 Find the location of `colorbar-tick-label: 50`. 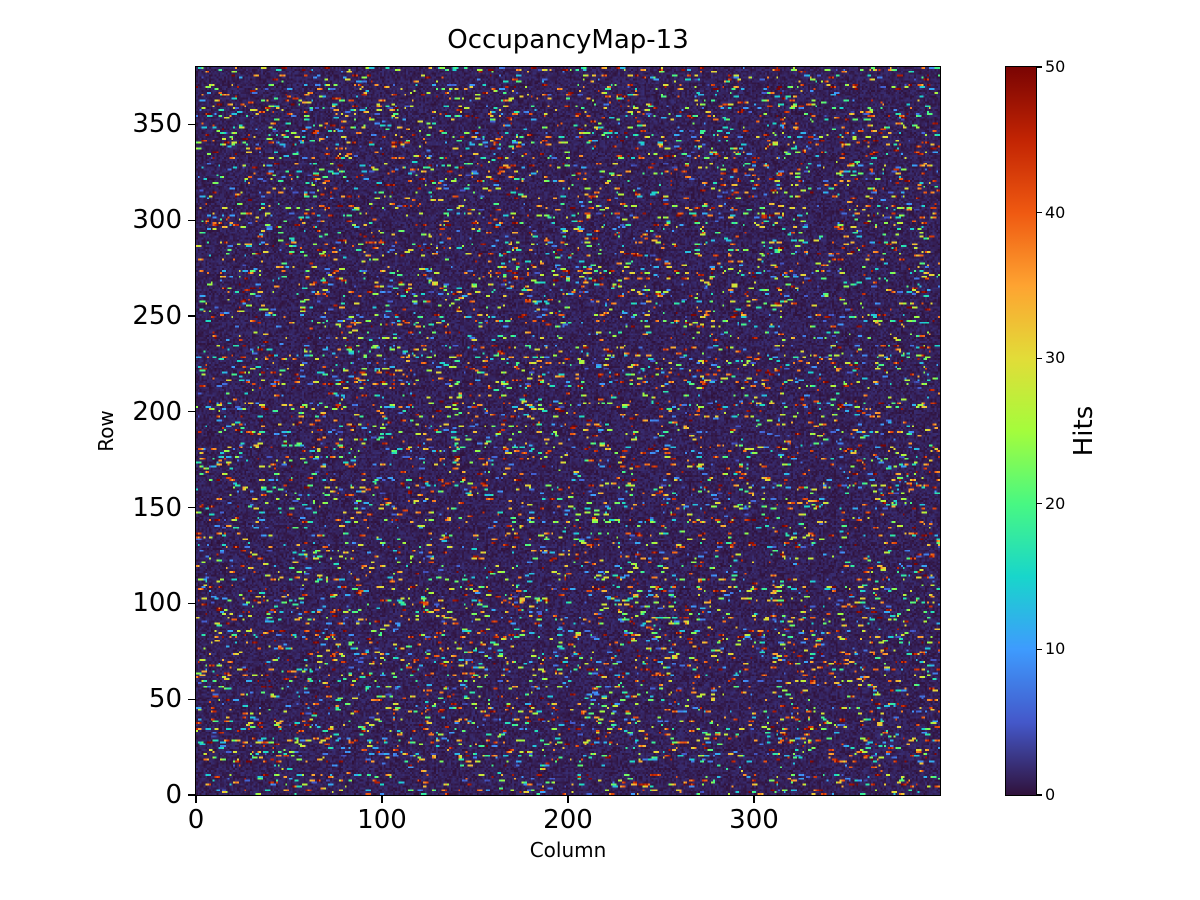

colorbar-tick-label: 50 is located at coordinates (1055, 66).